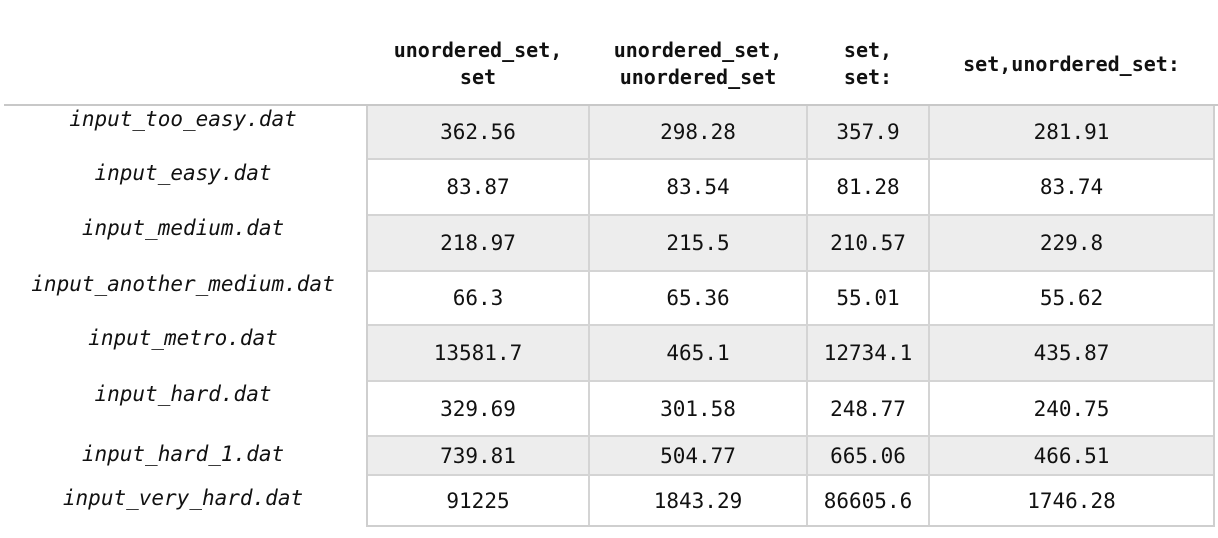  Describe the element at coordinates (479, 132) in the screenshot. I see `table-cell: 362.56` at that location.